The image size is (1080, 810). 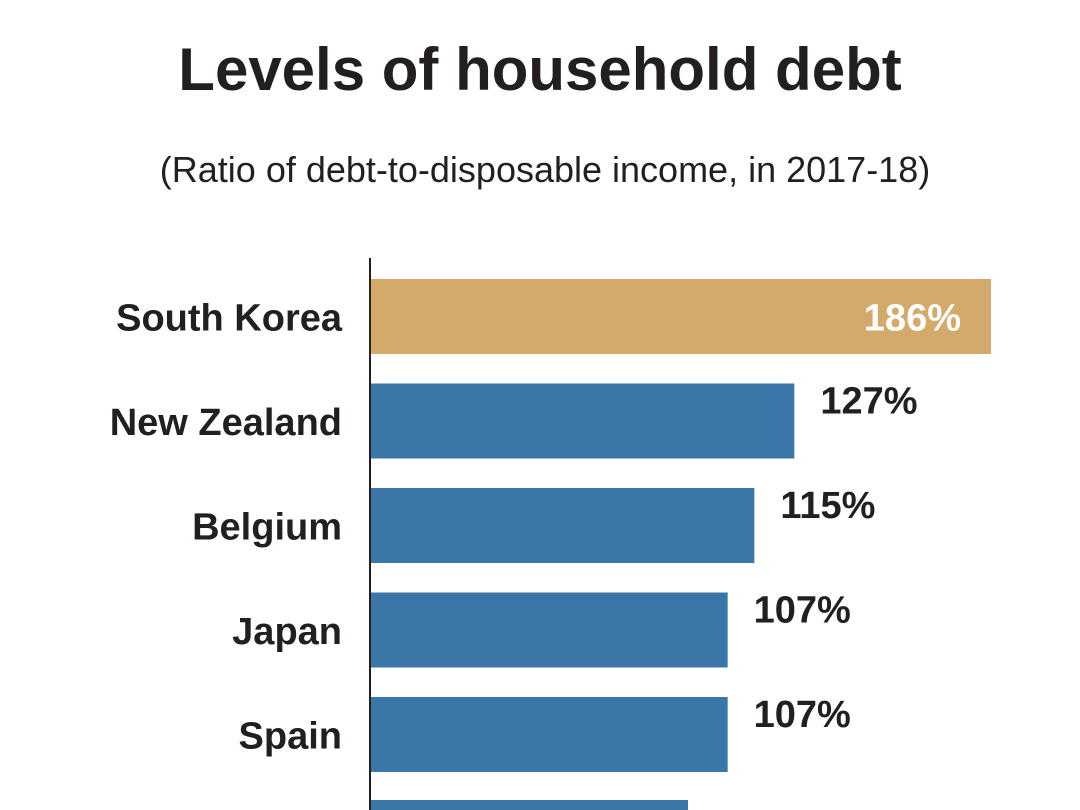 What do you see at coordinates (267, 528) in the screenshot?
I see `category-label: Belgium` at bounding box center [267, 528].